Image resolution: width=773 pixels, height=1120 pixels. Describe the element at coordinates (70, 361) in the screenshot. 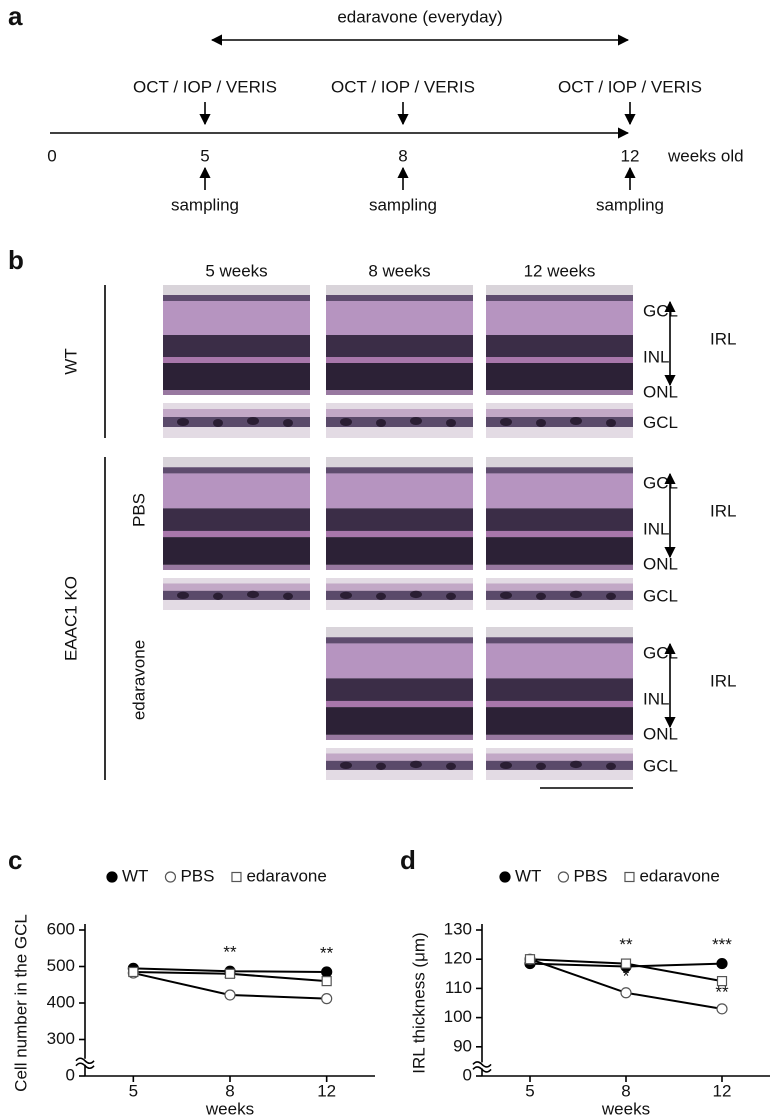

I see `group-label: WT` at that location.